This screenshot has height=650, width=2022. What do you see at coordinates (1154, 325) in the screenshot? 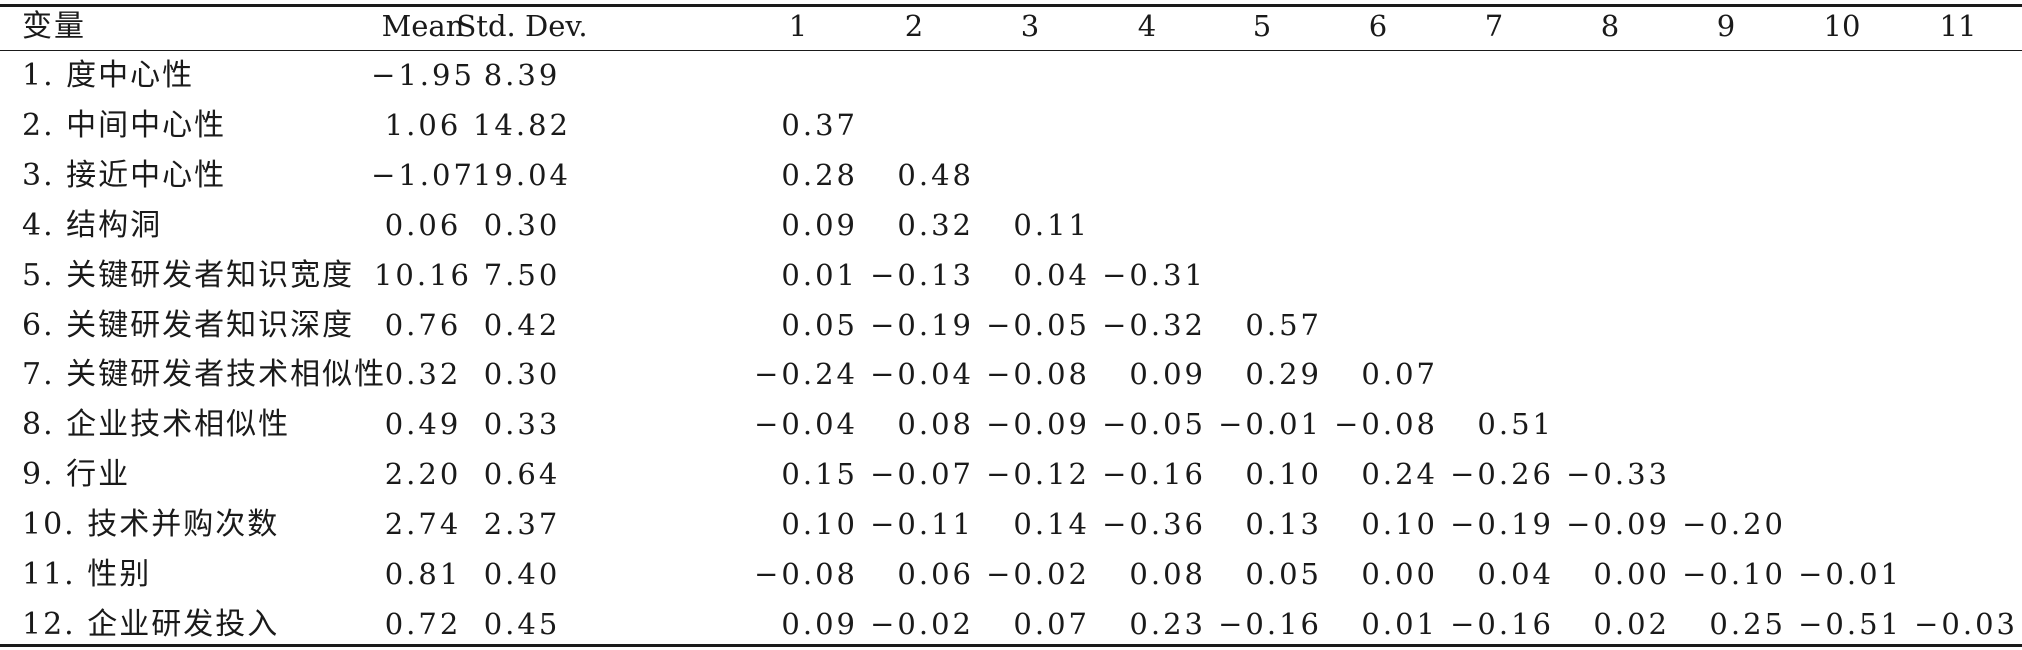
I see `cell-corr: −0.32` at bounding box center [1154, 325].